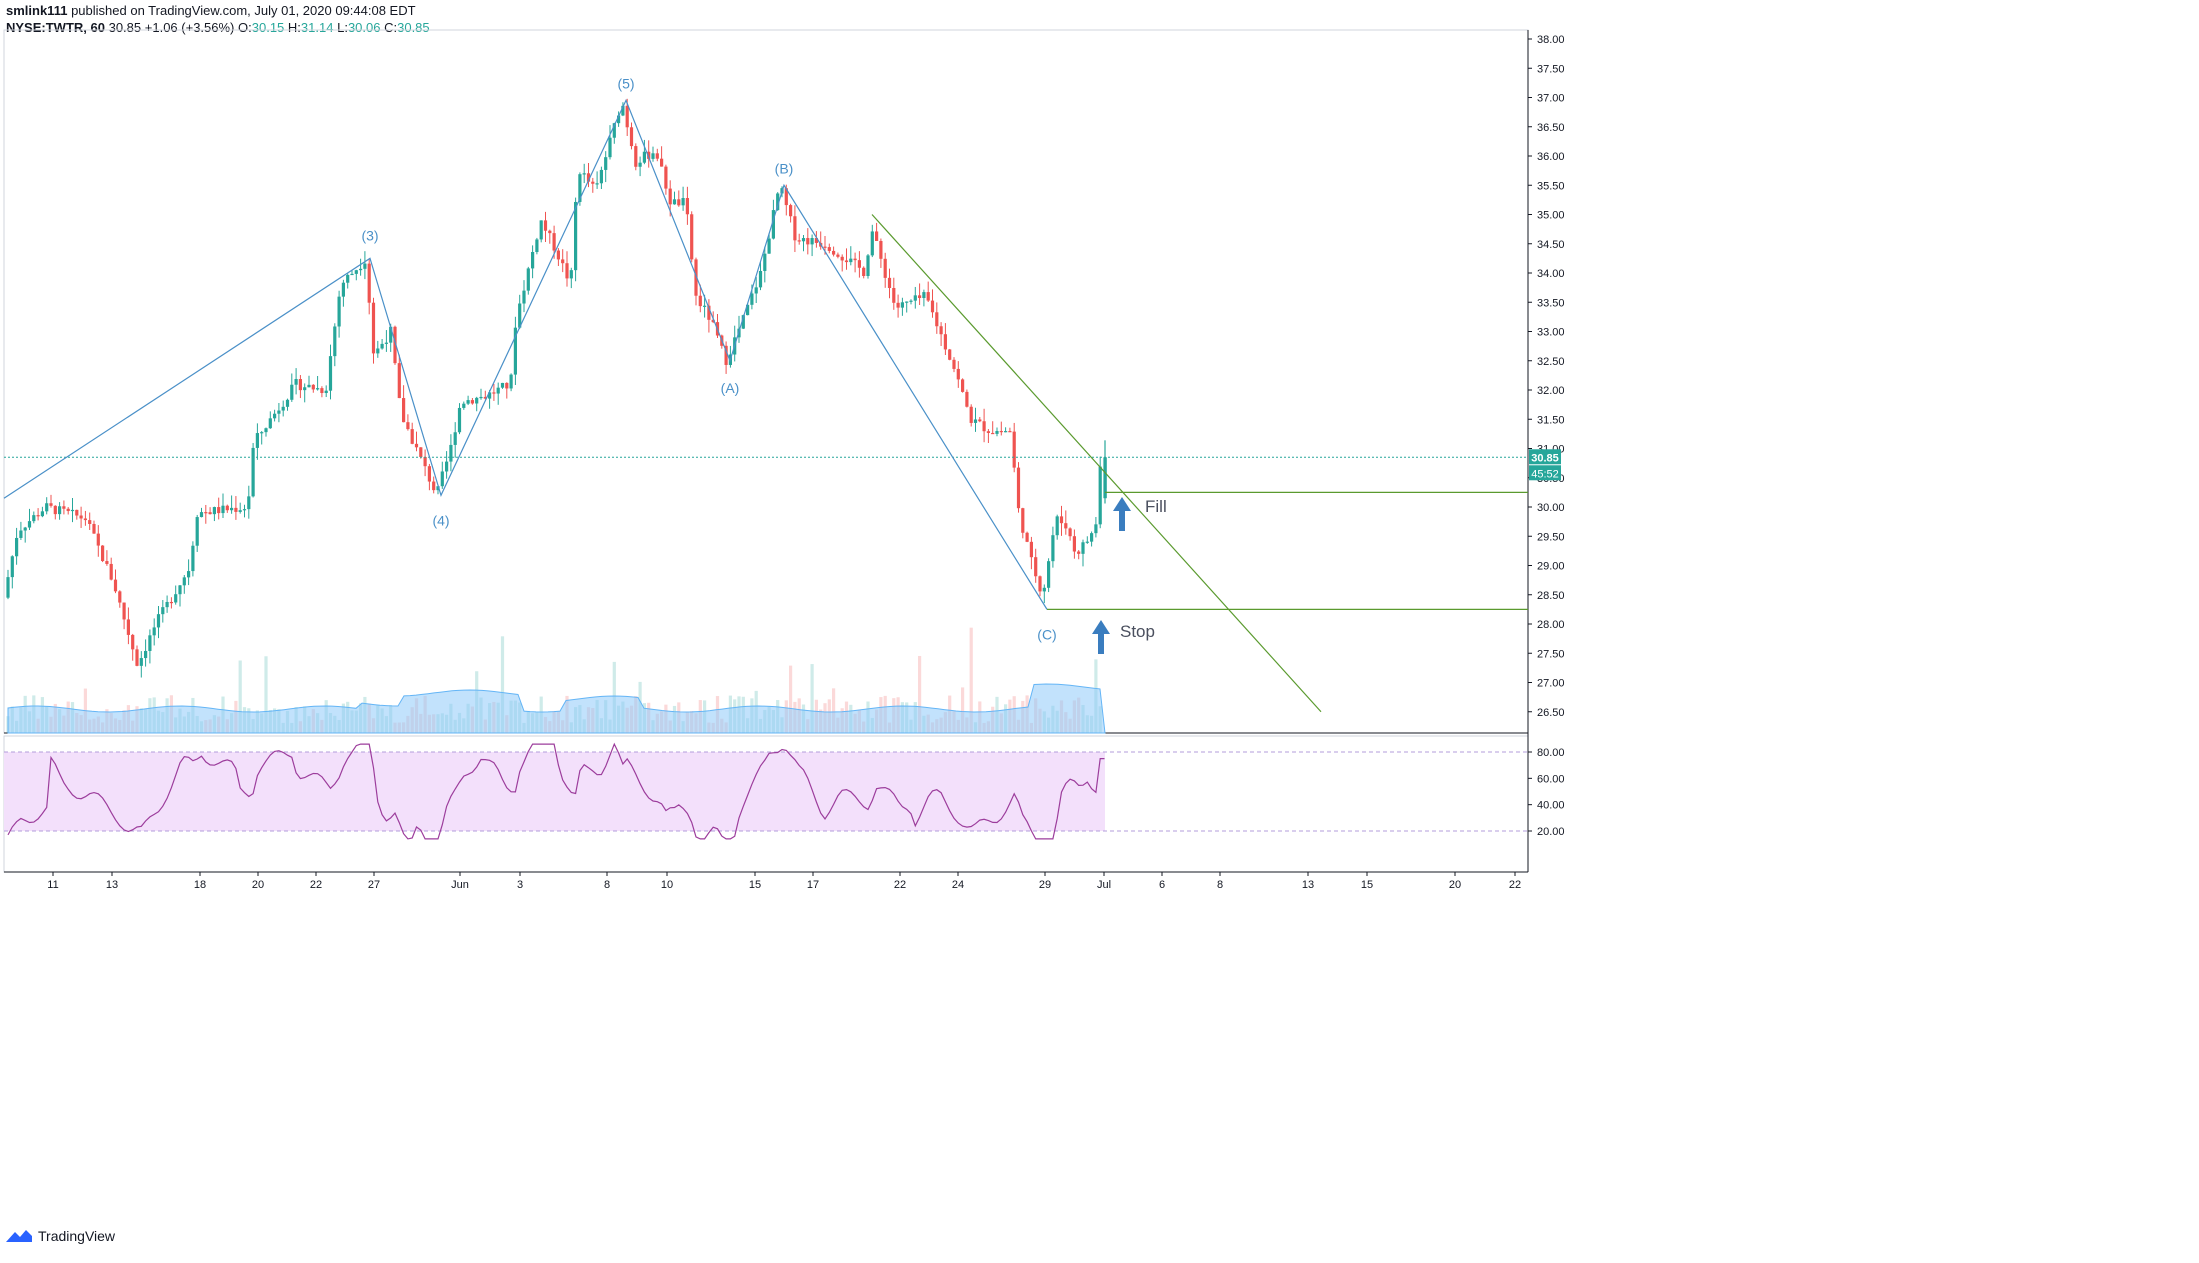 The height and width of the screenshot is (1263, 2199). I want to click on x-tick-label: 18, so click(200, 885).